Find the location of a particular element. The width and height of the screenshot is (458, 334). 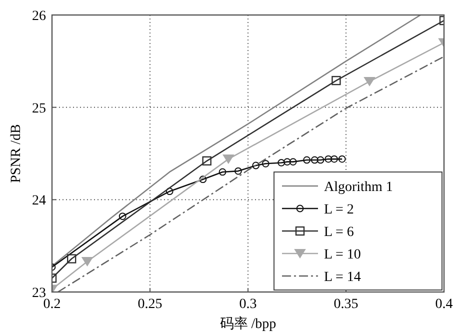

y-tick-label: 25 is located at coordinates (39, 108).